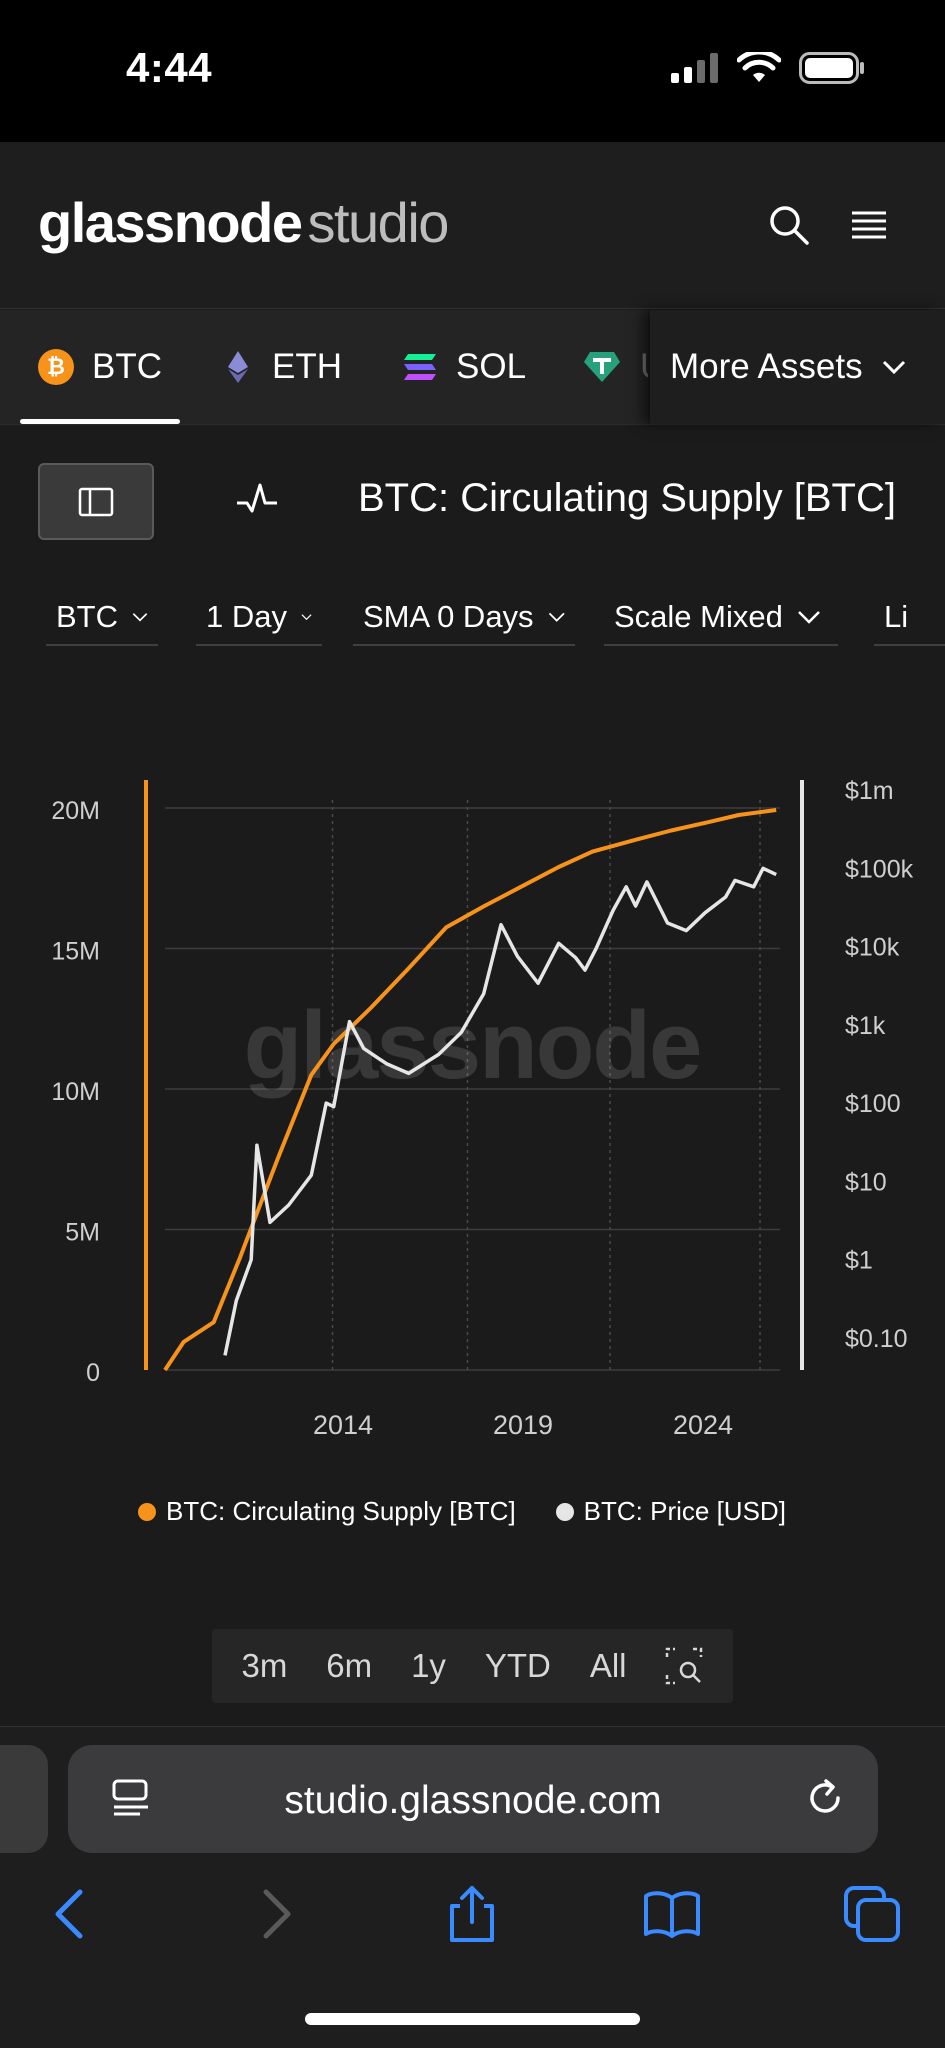  Describe the element at coordinates (909, 618) in the screenshot. I see `line-type-select: Li` at that location.